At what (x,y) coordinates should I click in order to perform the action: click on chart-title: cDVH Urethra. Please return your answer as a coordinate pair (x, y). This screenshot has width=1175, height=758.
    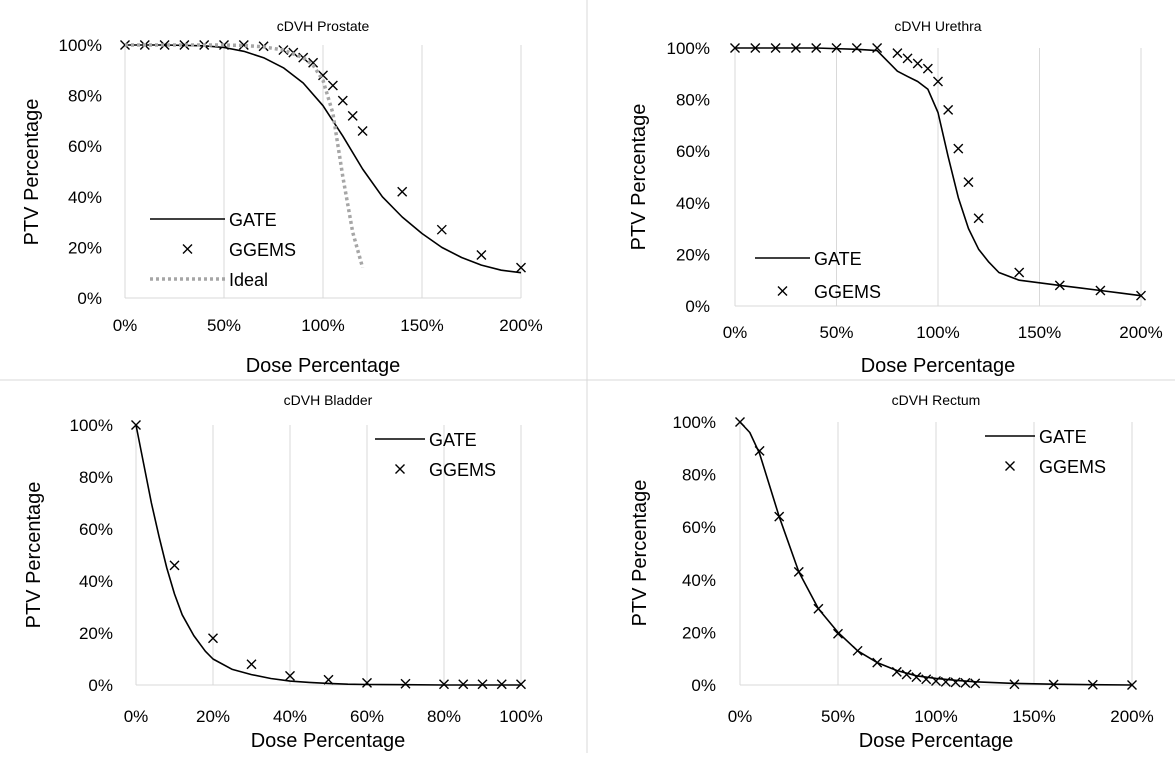
    Looking at the image, I should click on (937, 26).